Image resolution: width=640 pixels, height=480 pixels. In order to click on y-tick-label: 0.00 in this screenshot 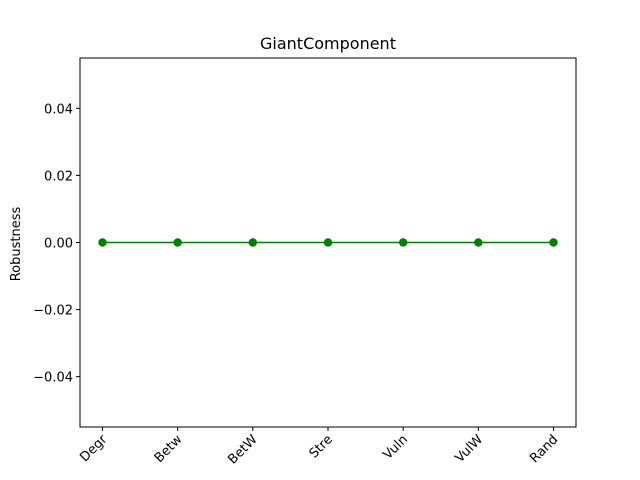, I will do `click(58, 244)`.